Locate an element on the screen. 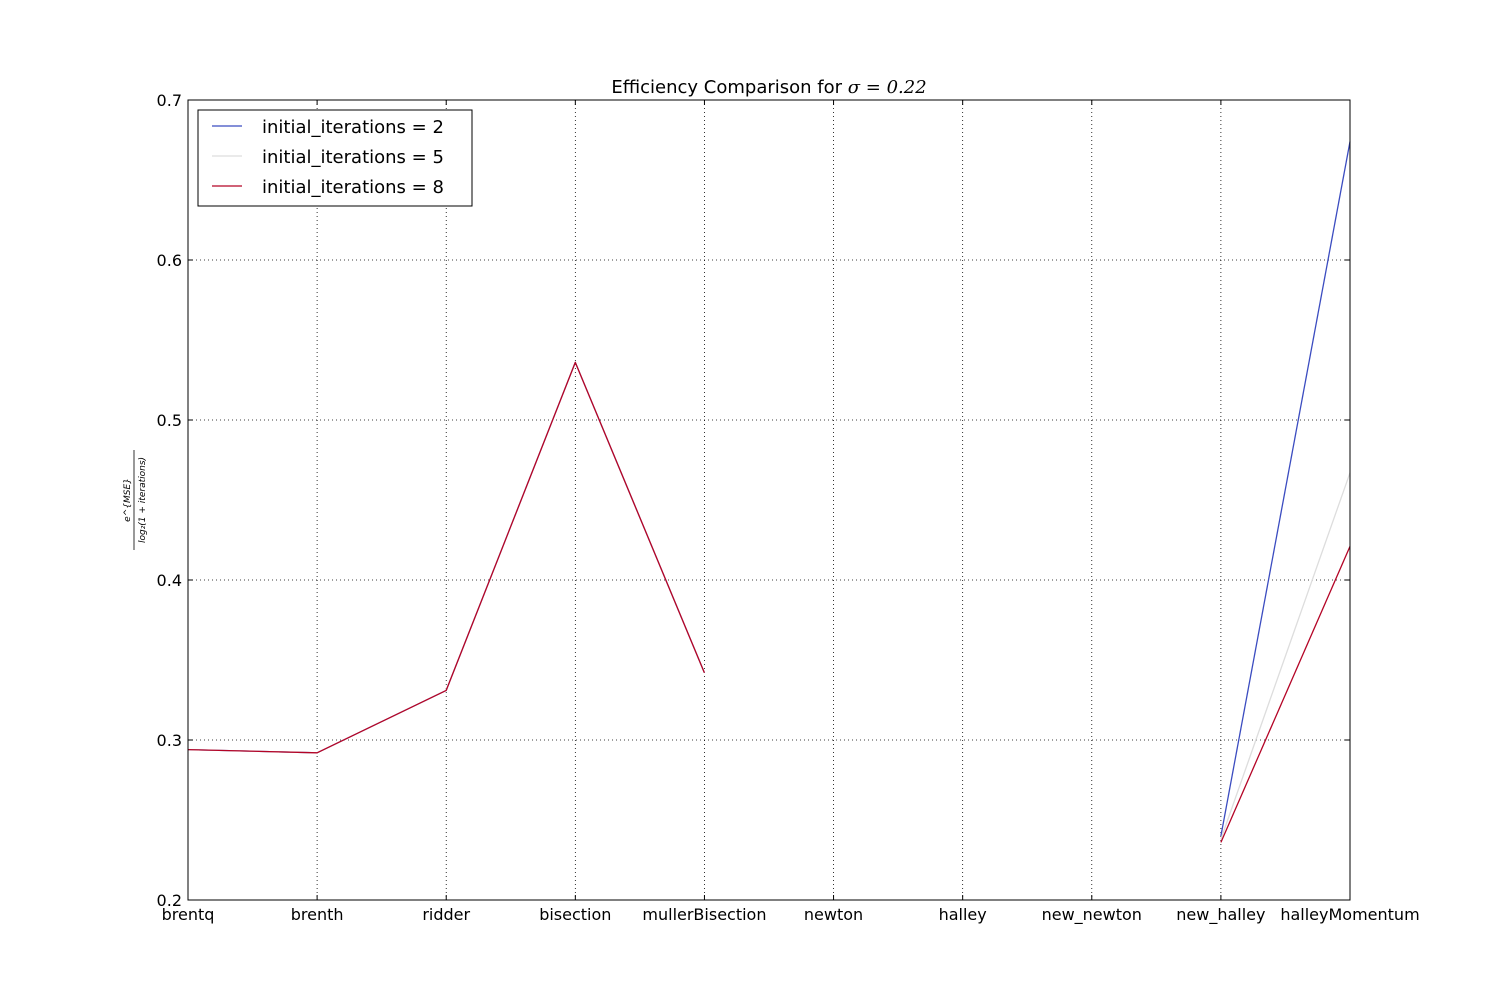 The image size is (1500, 1000). y-tick-label: 0.4 is located at coordinates (169, 580).